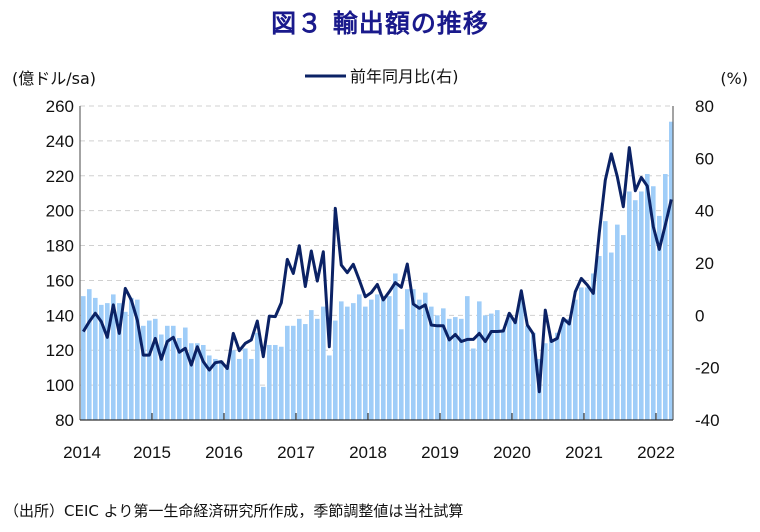 The height and width of the screenshot is (532, 760). Describe the element at coordinates (60, 176) in the screenshot. I see `left-tick-label: 220` at that location.